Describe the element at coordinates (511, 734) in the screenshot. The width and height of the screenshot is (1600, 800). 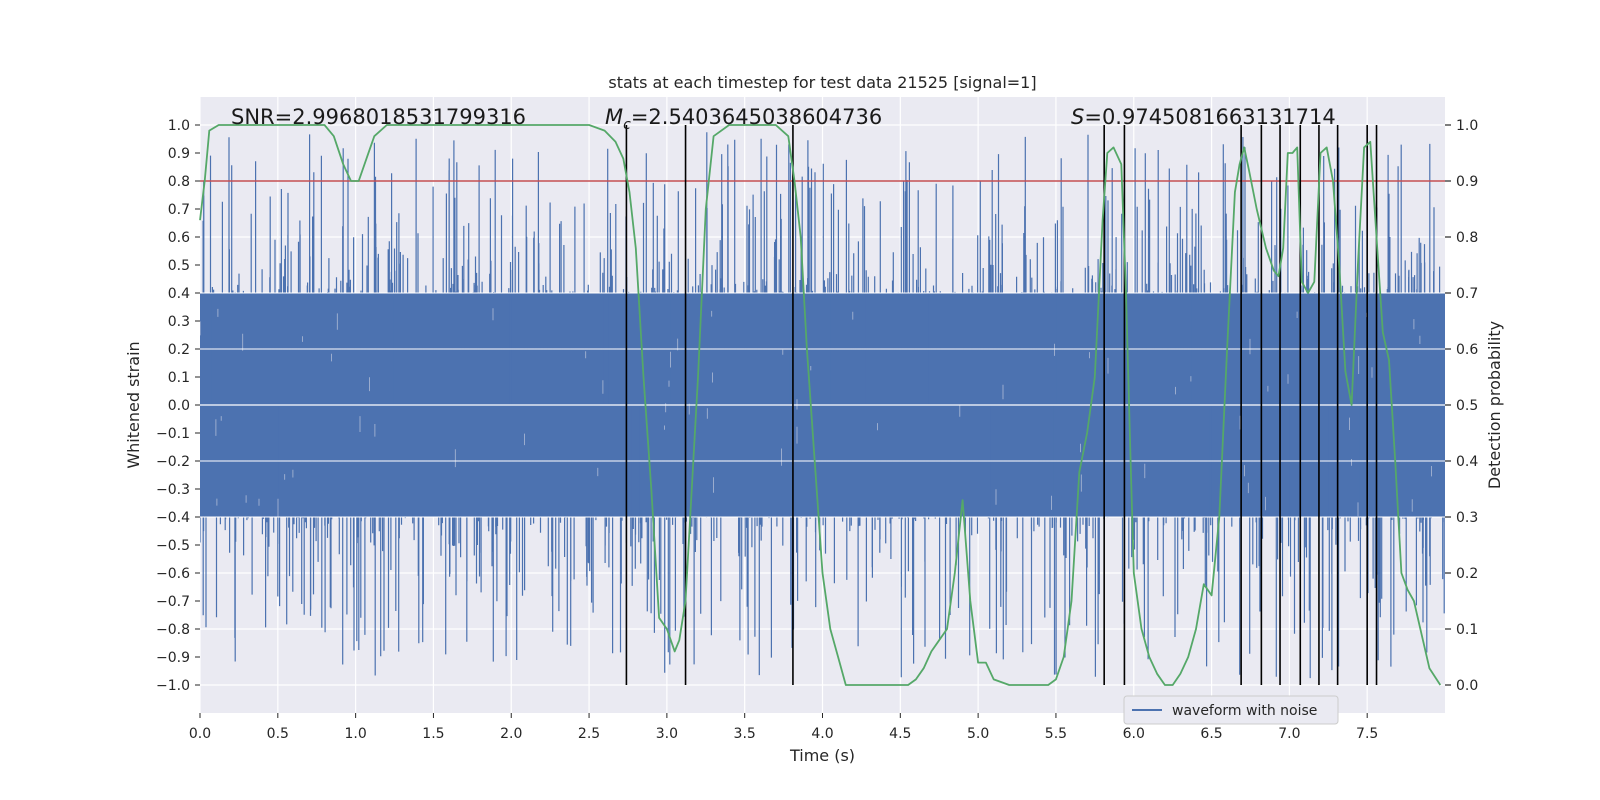
I see `x-tick-label: 2.0` at that location.